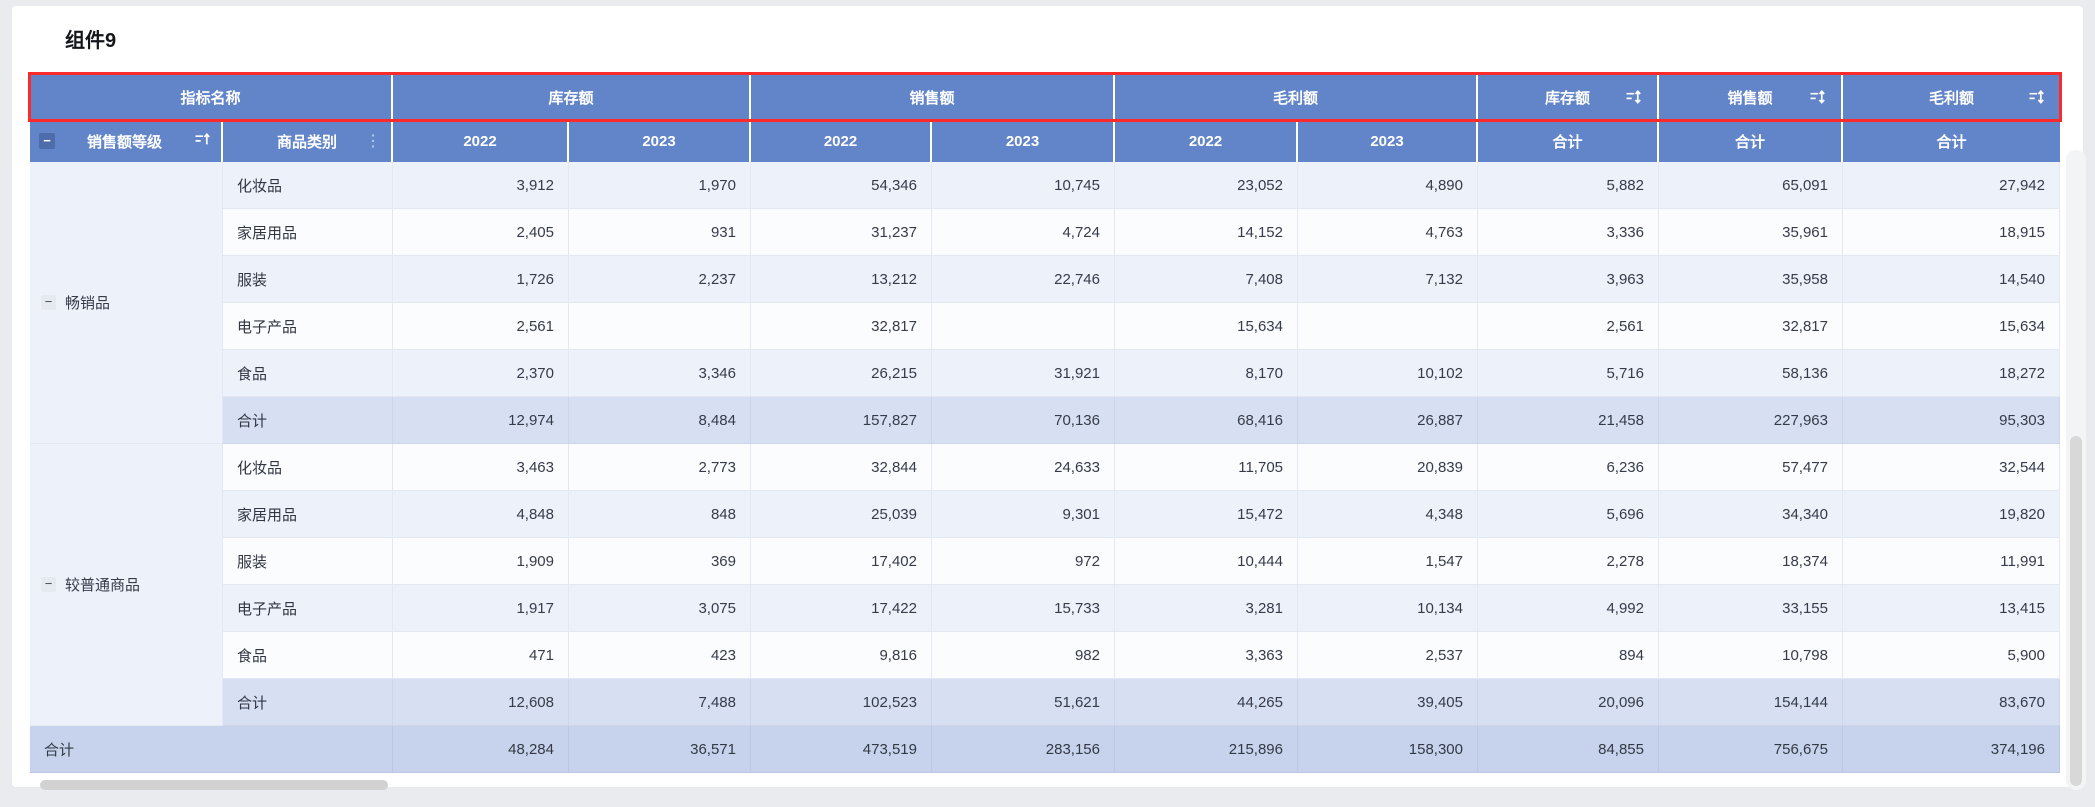  What do you see at coordinates (660, 373) in the screenshot?
I see `value-cell: 3,346` at bounding box center [660, 373].